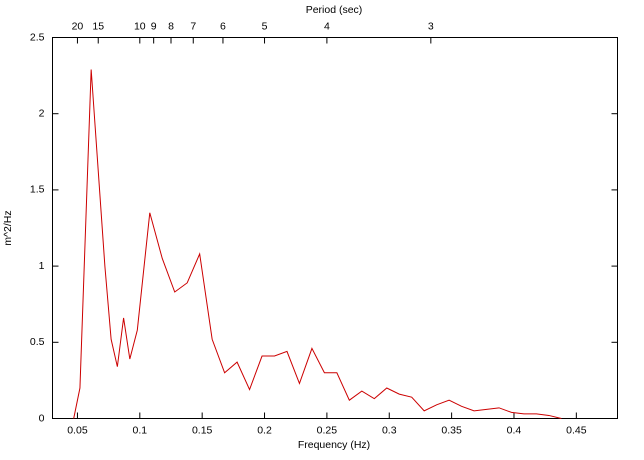 Image resolution: width=644 pixels, height=460 pixels. What do you see at coordinates (223, 26) in the screenshot?
I see `x2-tick-label: 6` at bounding box center [223, 26].